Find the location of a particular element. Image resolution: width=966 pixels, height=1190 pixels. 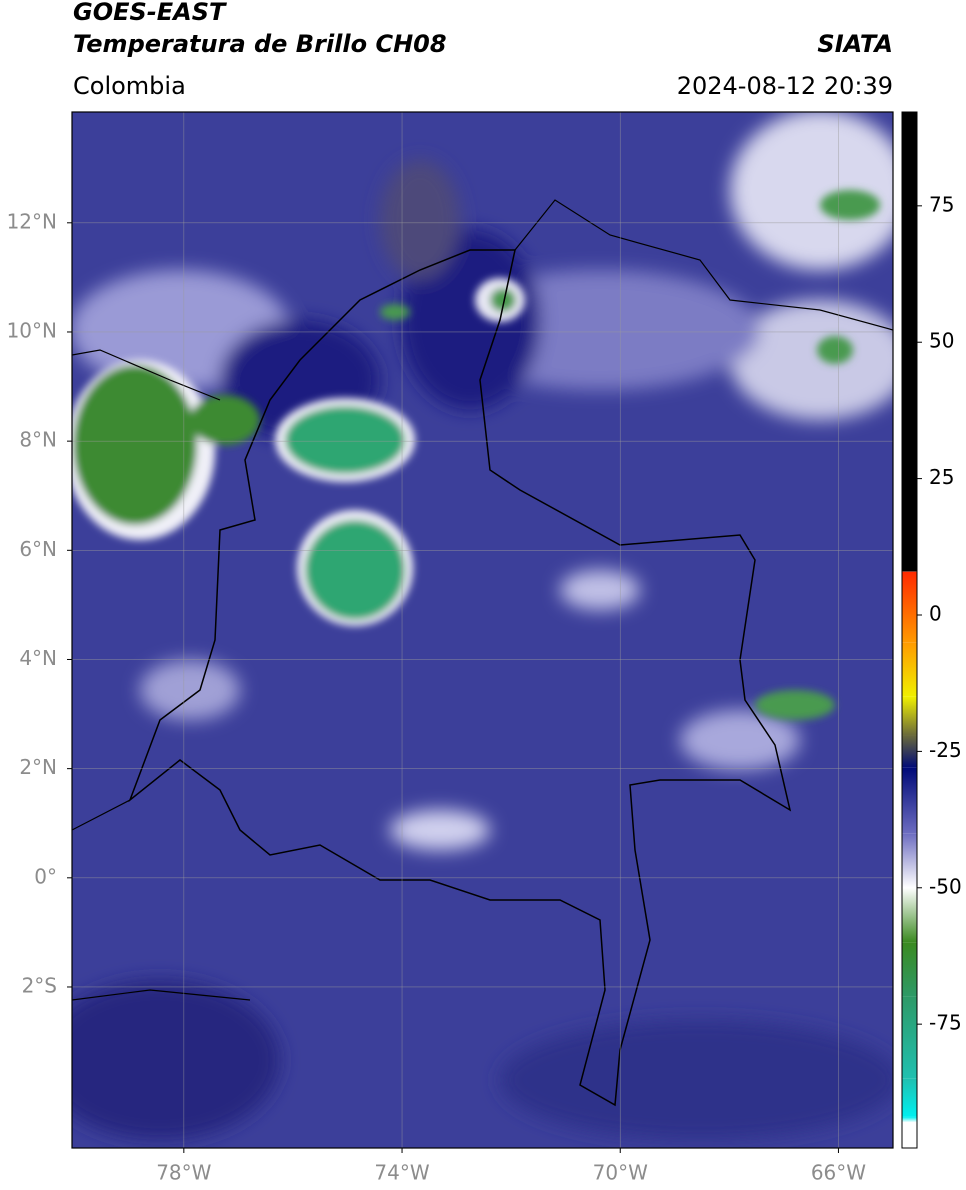

y-tick-label: 4°N is located at coordinates (38, 658).